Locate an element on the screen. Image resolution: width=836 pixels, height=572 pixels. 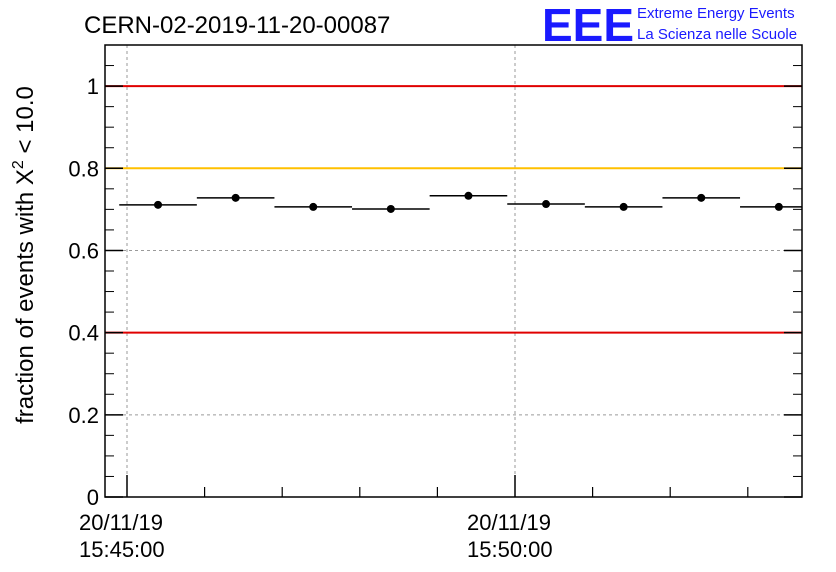
y-axis-label-symbol: Χ is located at coordinates (25, 177).